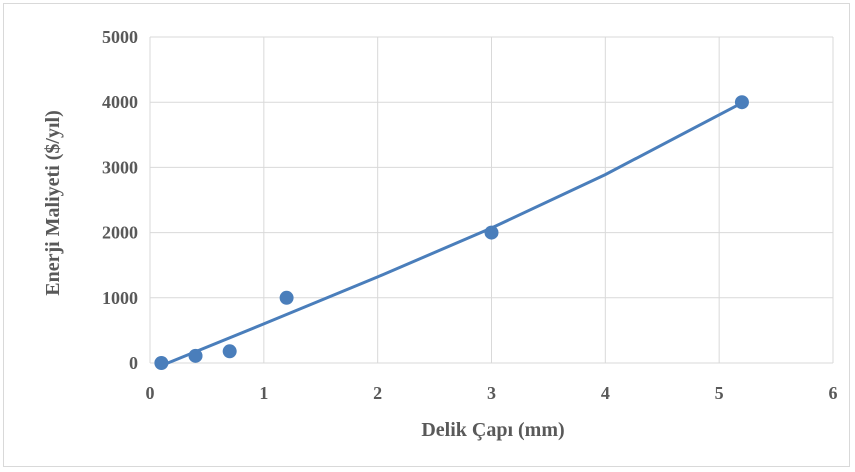 This screenshot has width=855, height=472. Describe the element at coordinates (120, 200) in the screenshot. I see `y-axis-ticks: 0 1000 2000 3000 4000 5000` at that location.